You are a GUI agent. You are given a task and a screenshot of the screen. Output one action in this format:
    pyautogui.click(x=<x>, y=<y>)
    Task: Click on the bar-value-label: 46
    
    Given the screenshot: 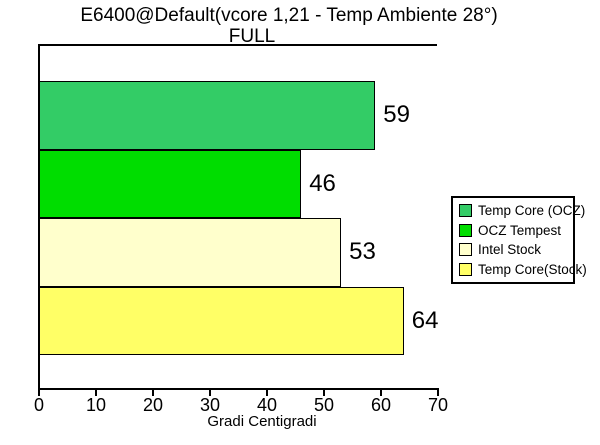 What is the action you would take?
    pyautogui.click(x=322, y=183)
    